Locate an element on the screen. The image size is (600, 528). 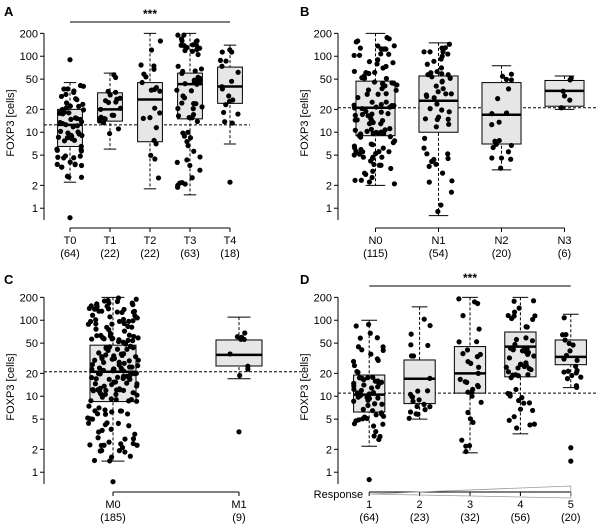
count-label: (64) is located at coordinates (369, 518).